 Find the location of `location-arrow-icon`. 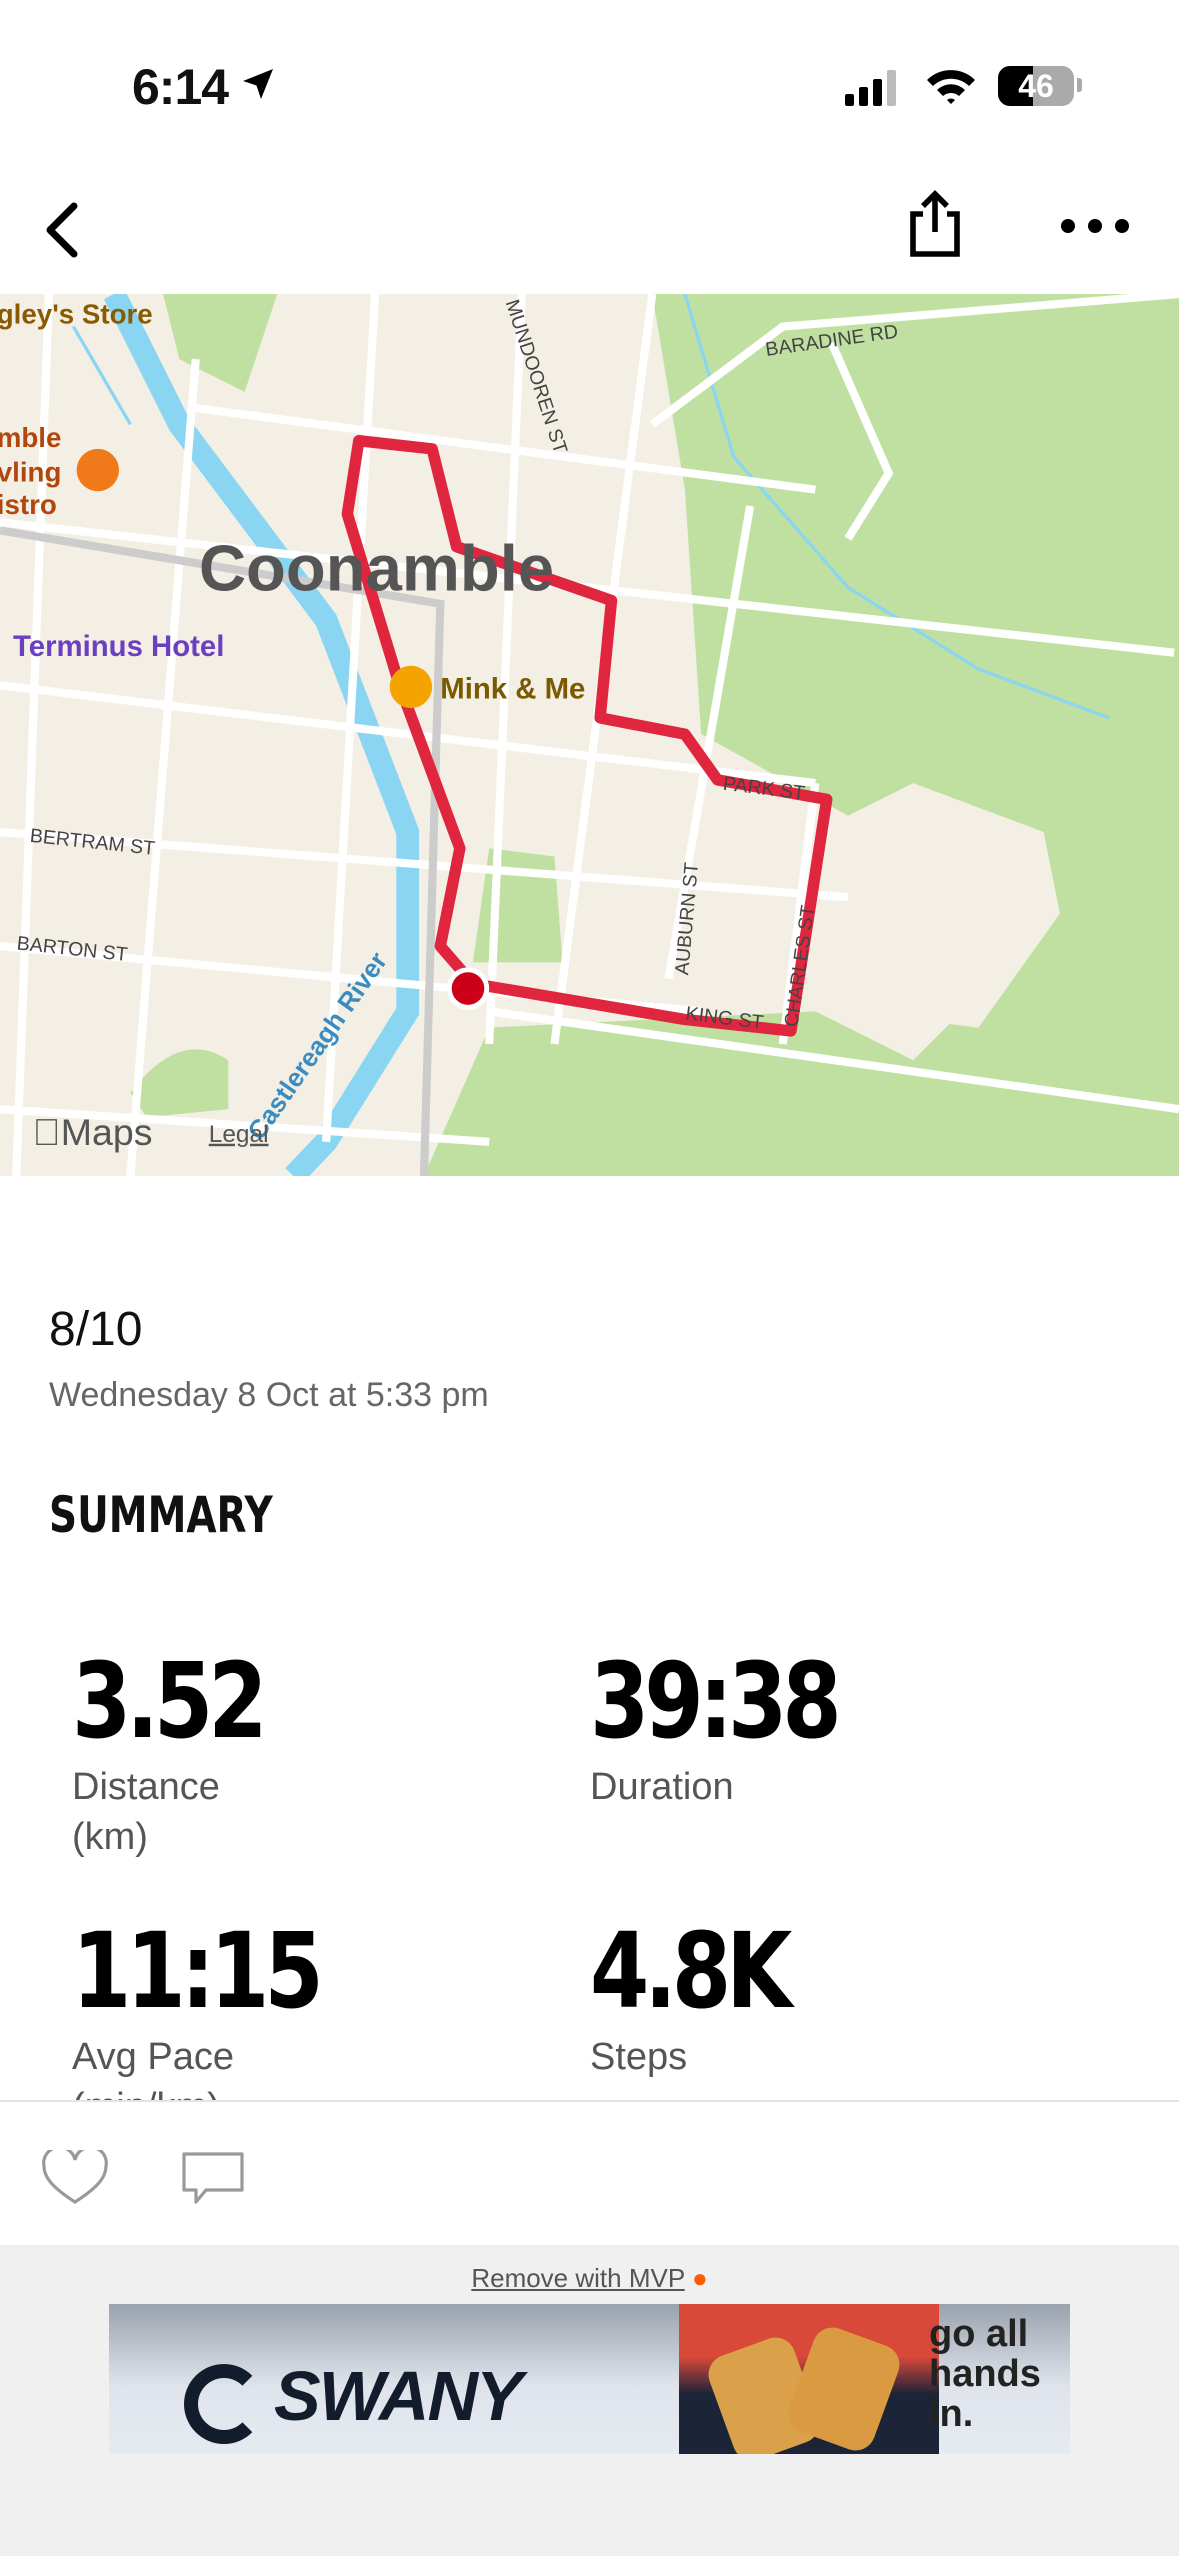

location-arrow-icon is located at coordinates (258, 84).